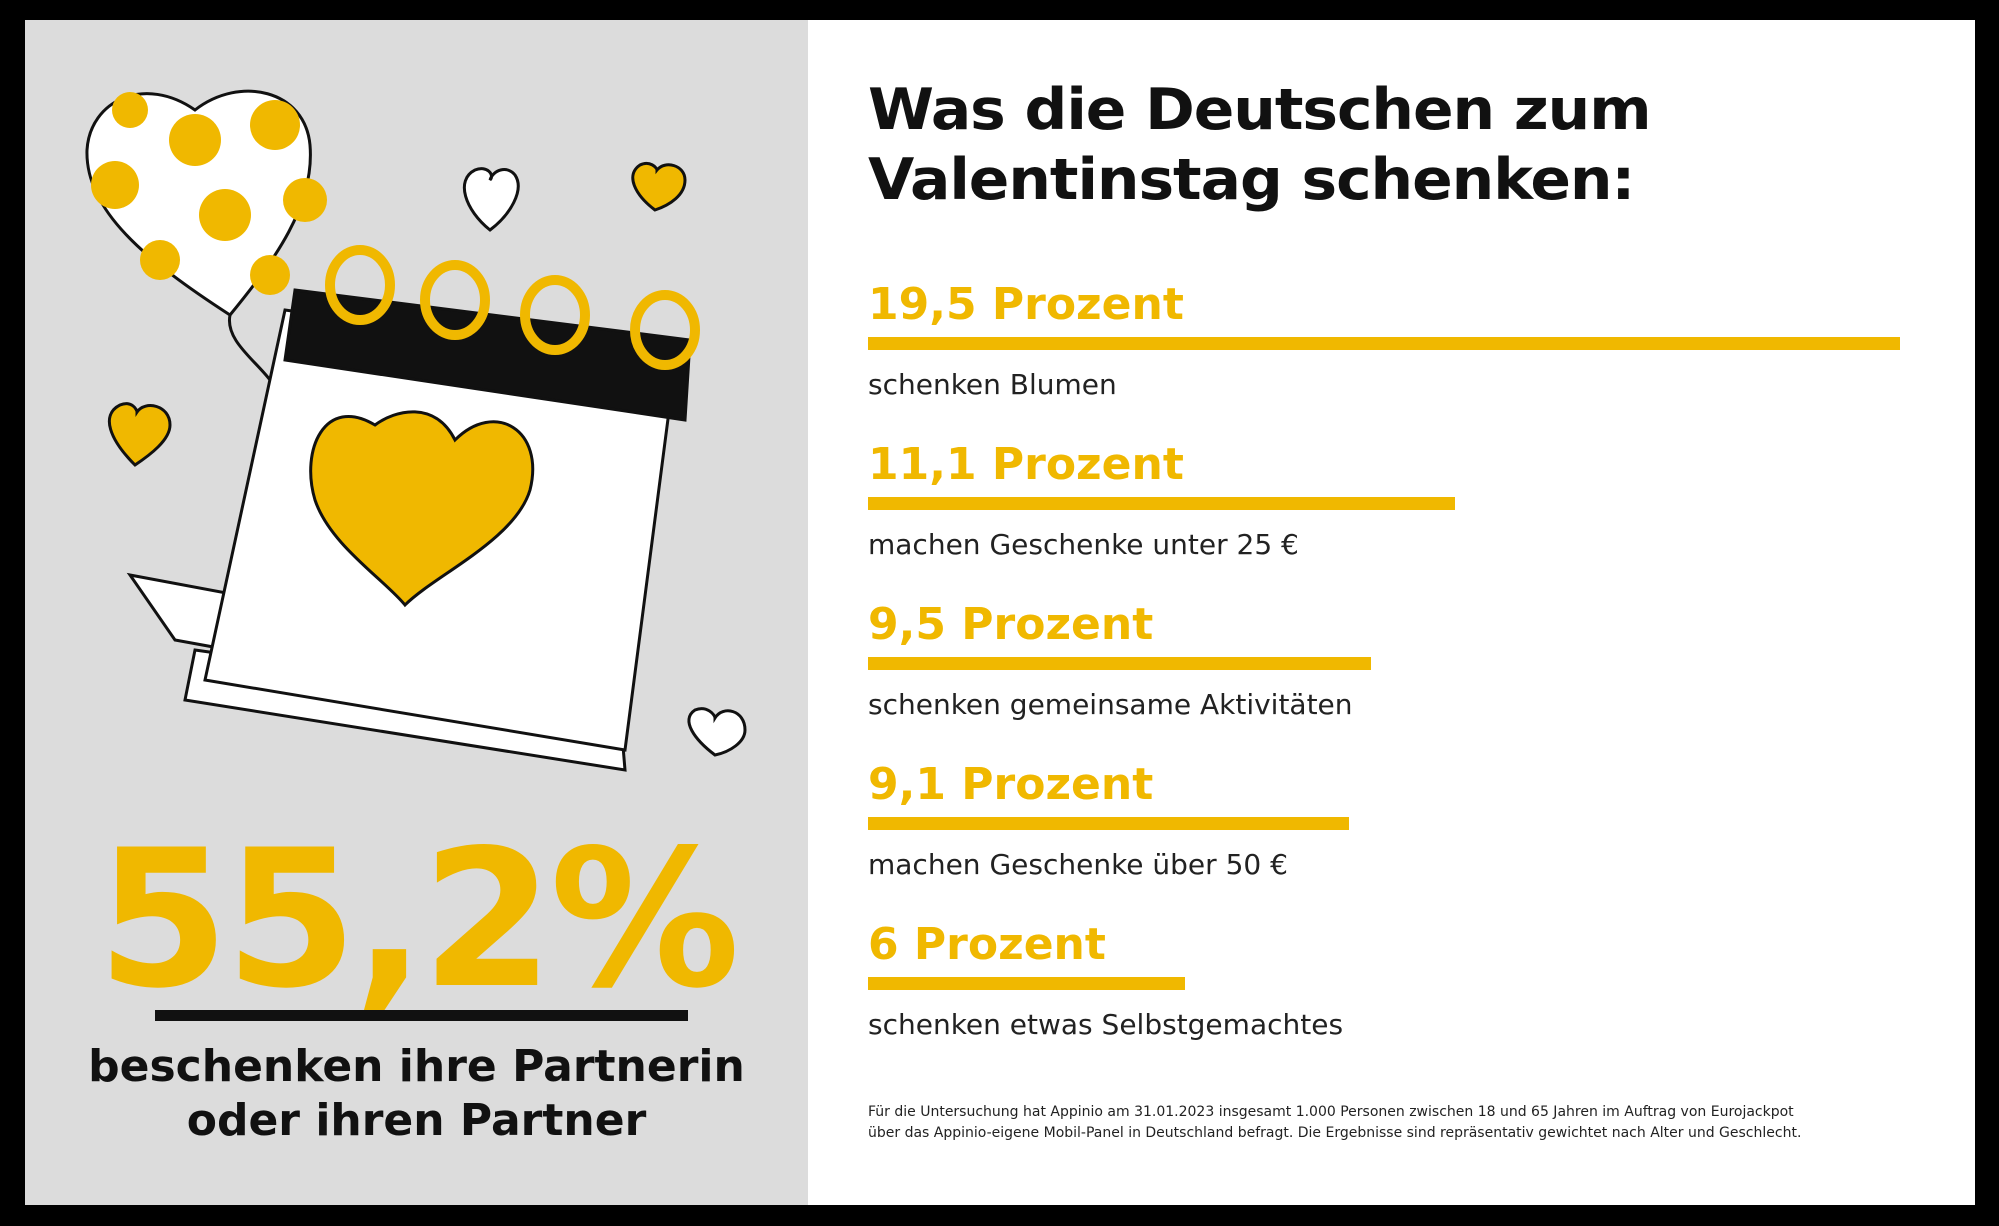  Describe the element at coordinates (413, 508) in the screenshot. I see `calendar-icon` at that location.